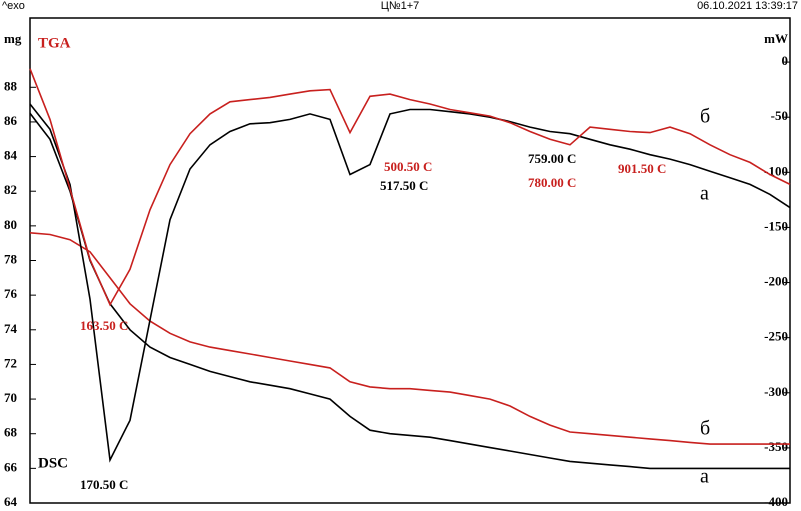 The width and height of the screenshot is (801, 511). I want to click on annotation: 500.50 C, so click(408, 166).